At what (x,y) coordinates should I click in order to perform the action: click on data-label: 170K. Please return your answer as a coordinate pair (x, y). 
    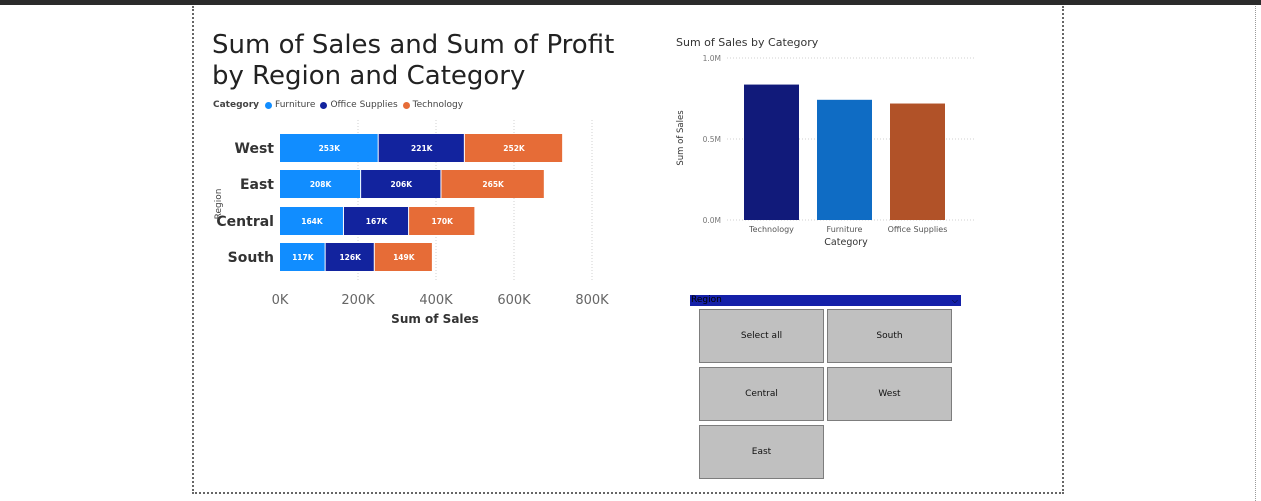
    Looking at the image, I should click on (443, 221).